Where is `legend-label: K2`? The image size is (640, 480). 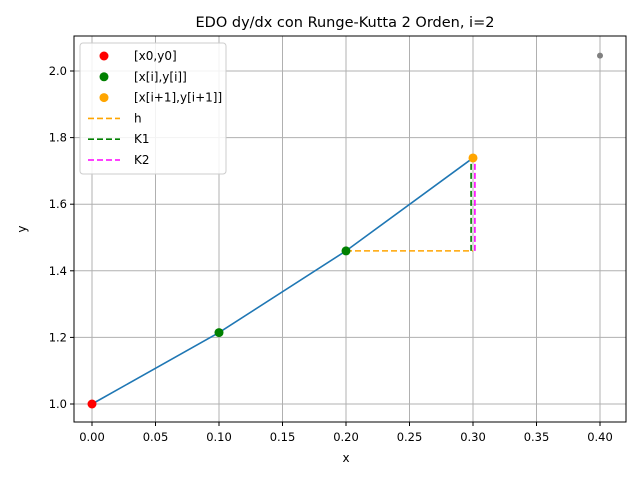 legend-label: K2 is located at coordinates (142, 160).